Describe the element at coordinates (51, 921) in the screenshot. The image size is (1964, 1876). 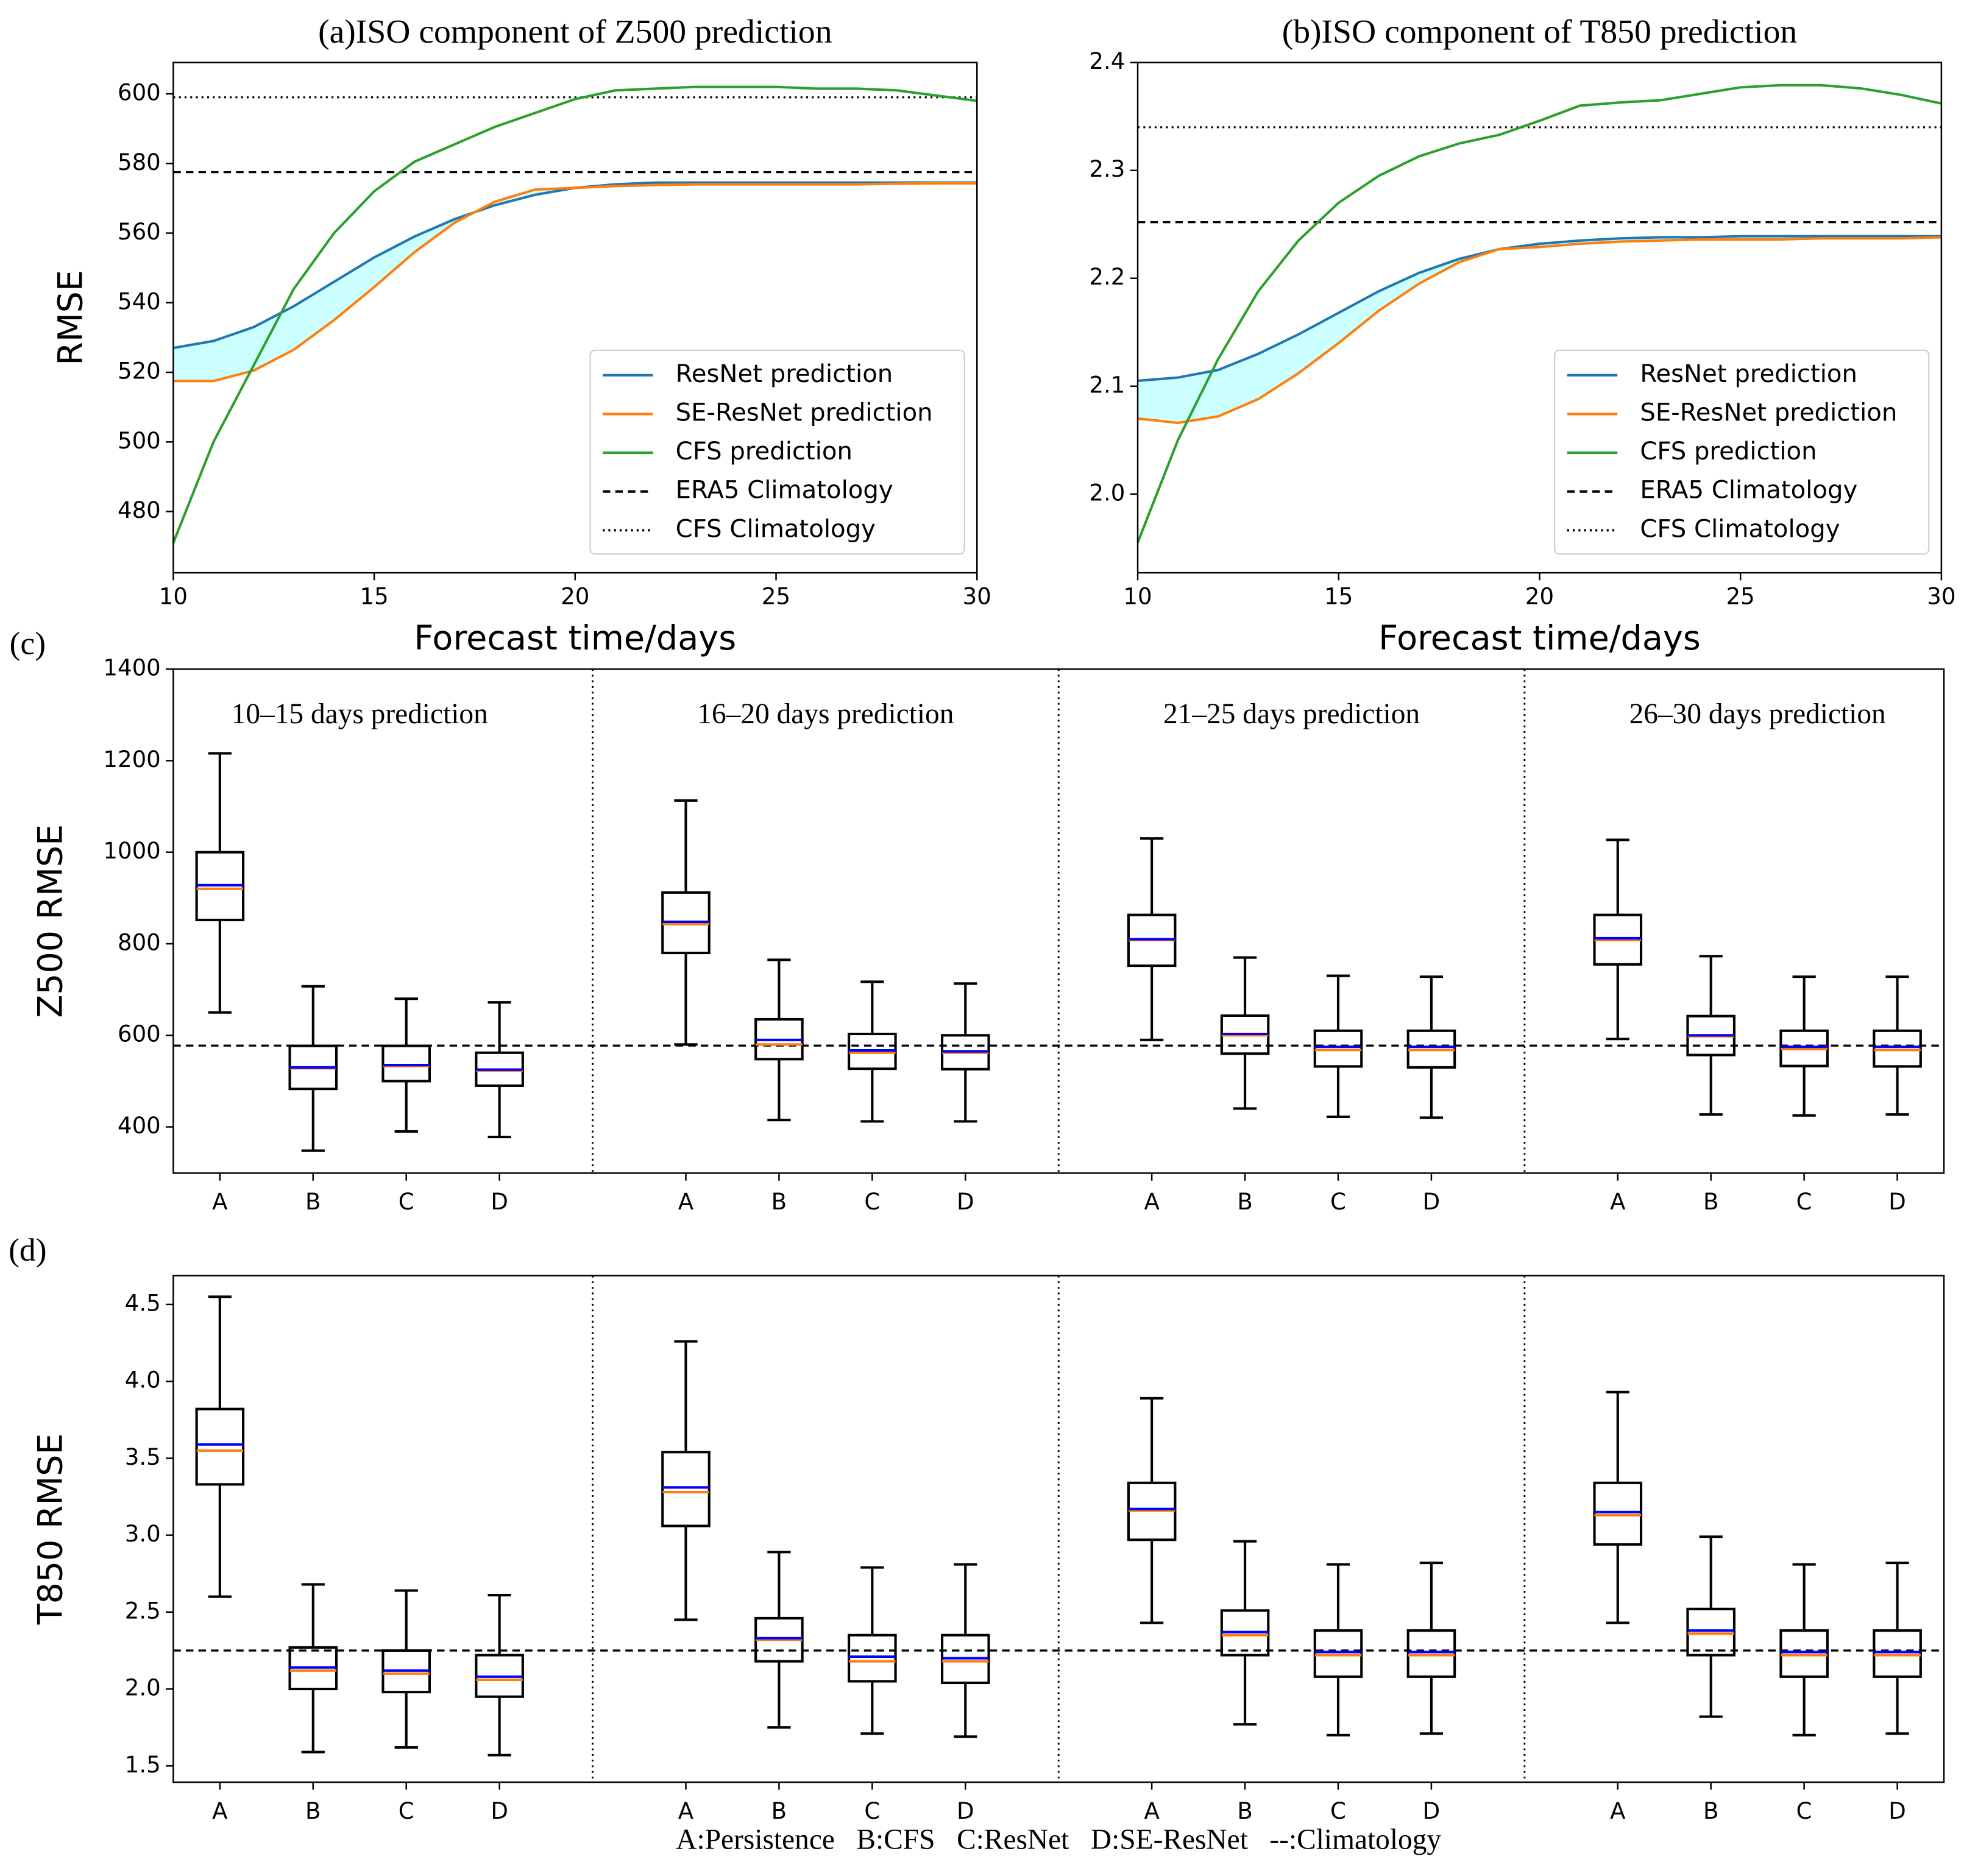
I see `y-axis-label: Z500 RMSE` at that location.